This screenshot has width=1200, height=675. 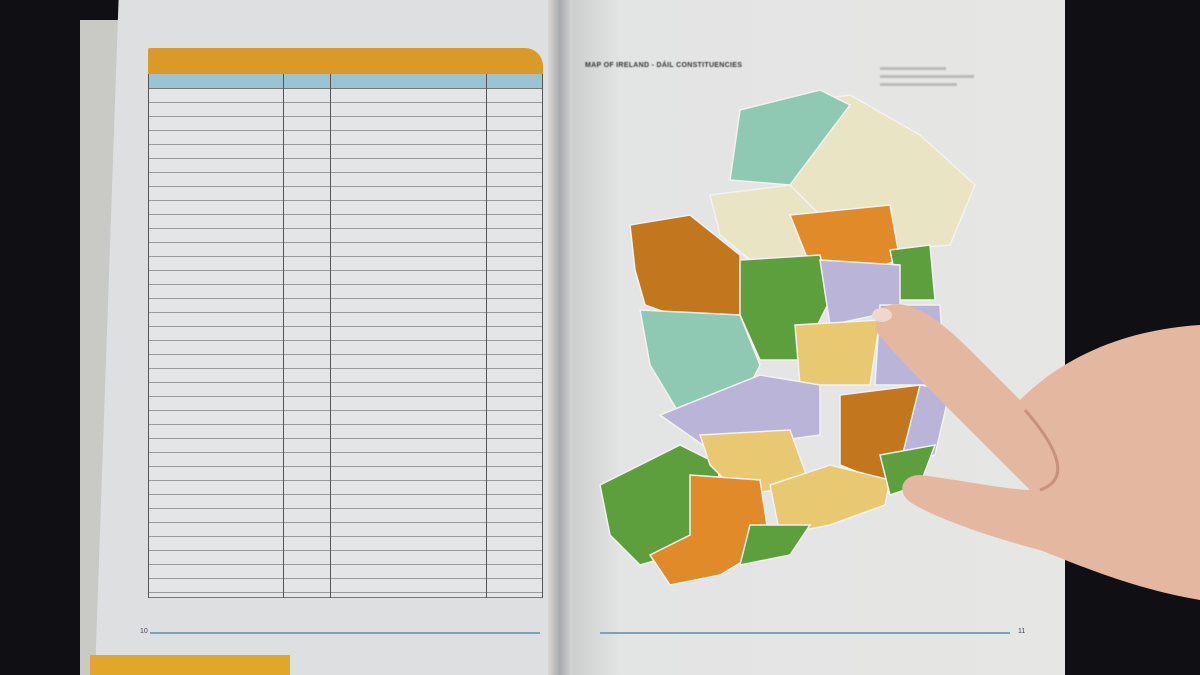 What do you see at coordinates (837, 352) in the screenshot?
I see `region-midlands` at bounding box center [837, 352].